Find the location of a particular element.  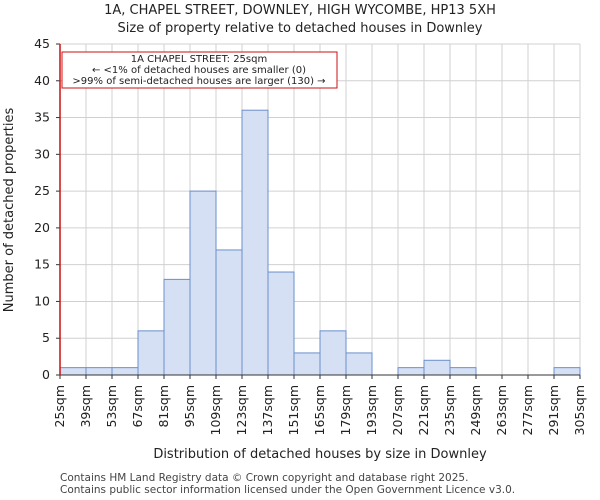

y-tick-label-6: 30 is located at coordinates (42, 153).